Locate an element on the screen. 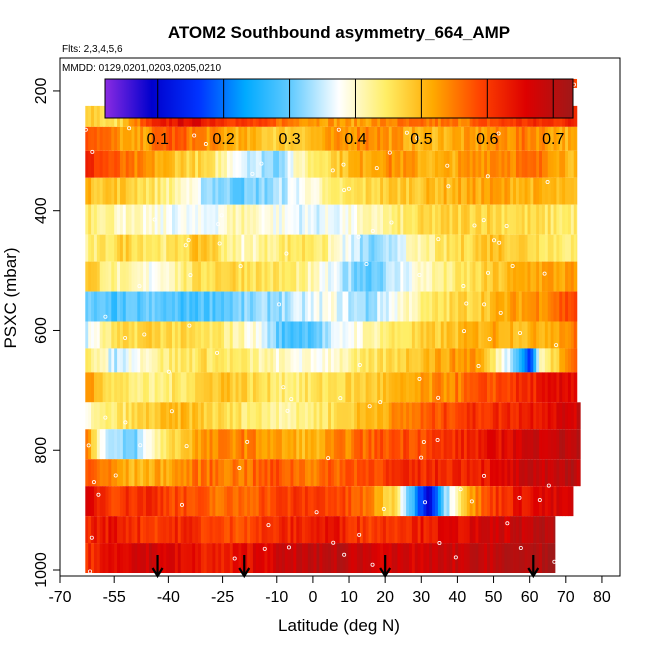 The height and width of the screenshot is (650, 650). x-tick-label: -70 is located at coordinates (59, 597).